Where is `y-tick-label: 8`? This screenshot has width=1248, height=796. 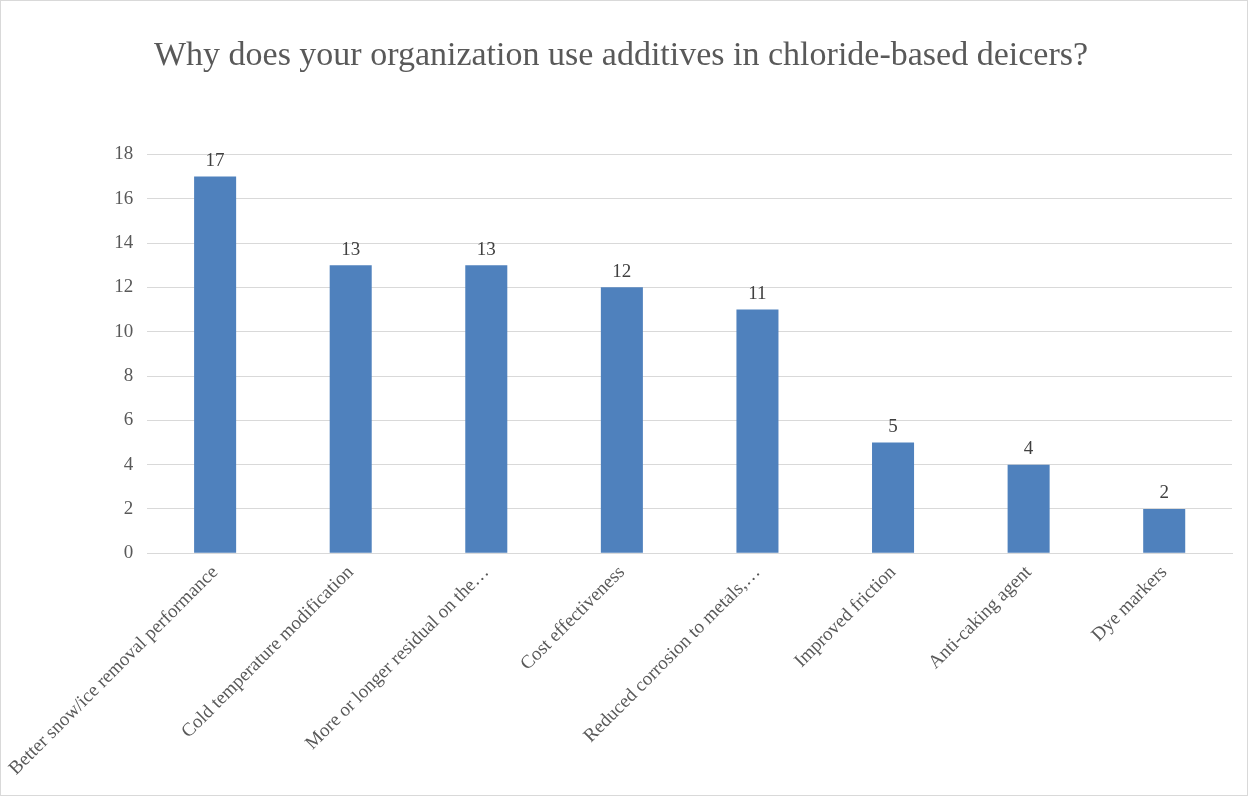 y-tick-label: 8 is located at coordinates (128, 375).